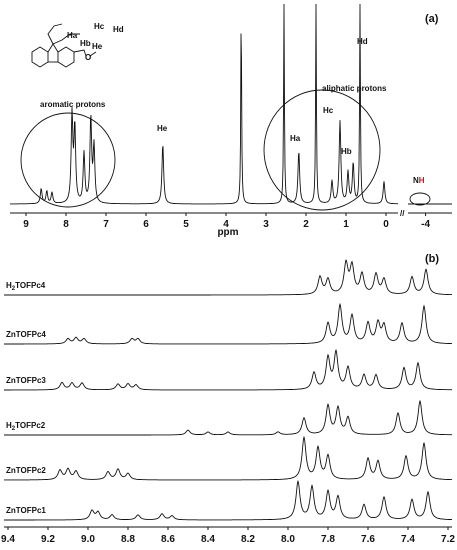  Describe the element at coordinates (402, 213) in the screenshot. I see `axis-break-mark: //` at that location.